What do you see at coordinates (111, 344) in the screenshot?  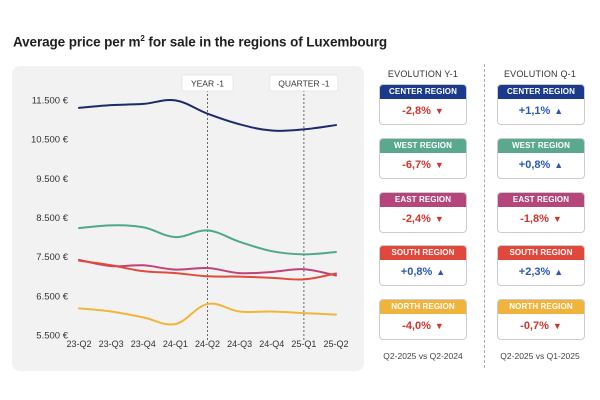 I see `x-tick-label: 23-Q3` at bounding box center [111, 344].